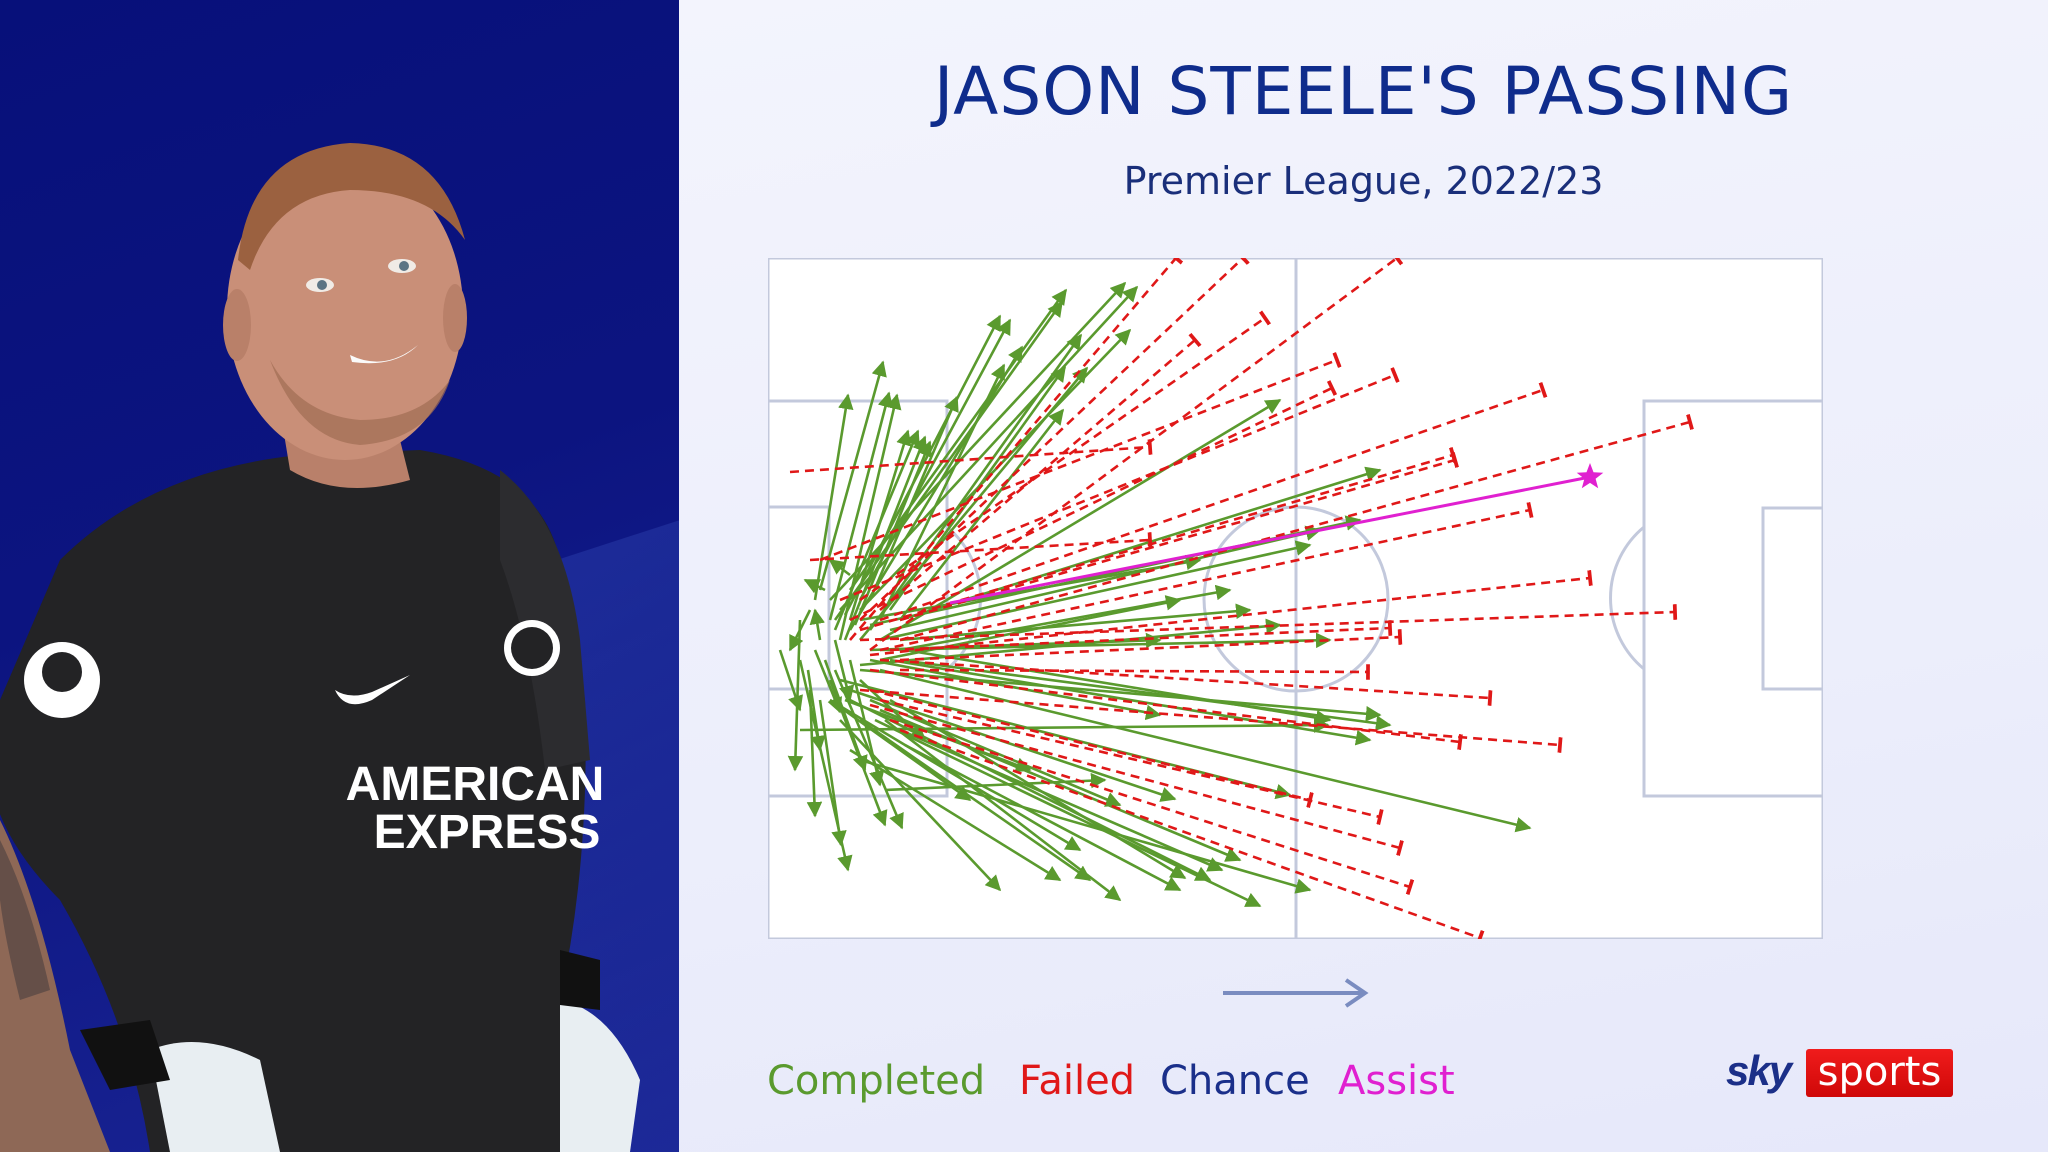 The height and width of the screenshot is (1152, 2048). Describe the element at coordinates (487, 832) in the screenshot. I see `svg-text: EXPRESS` at that location.